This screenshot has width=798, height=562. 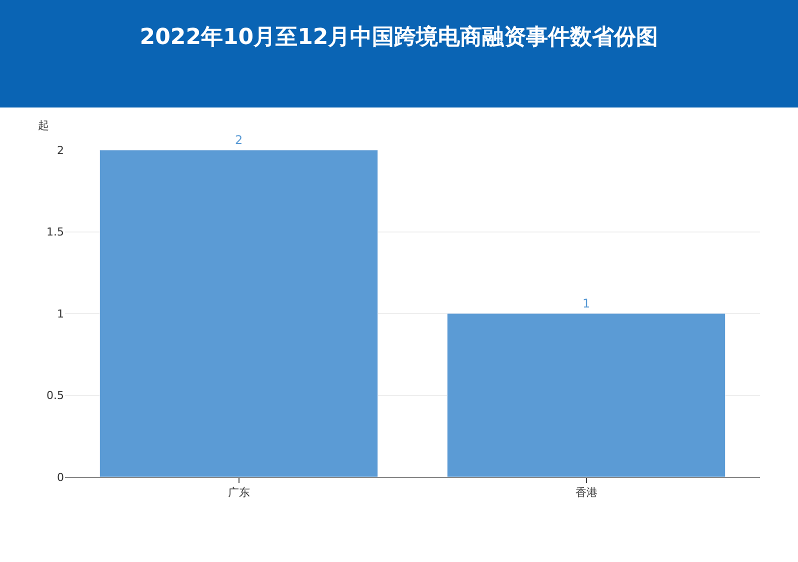 I want to click on data-label: 2, so click(x=238, y=140).